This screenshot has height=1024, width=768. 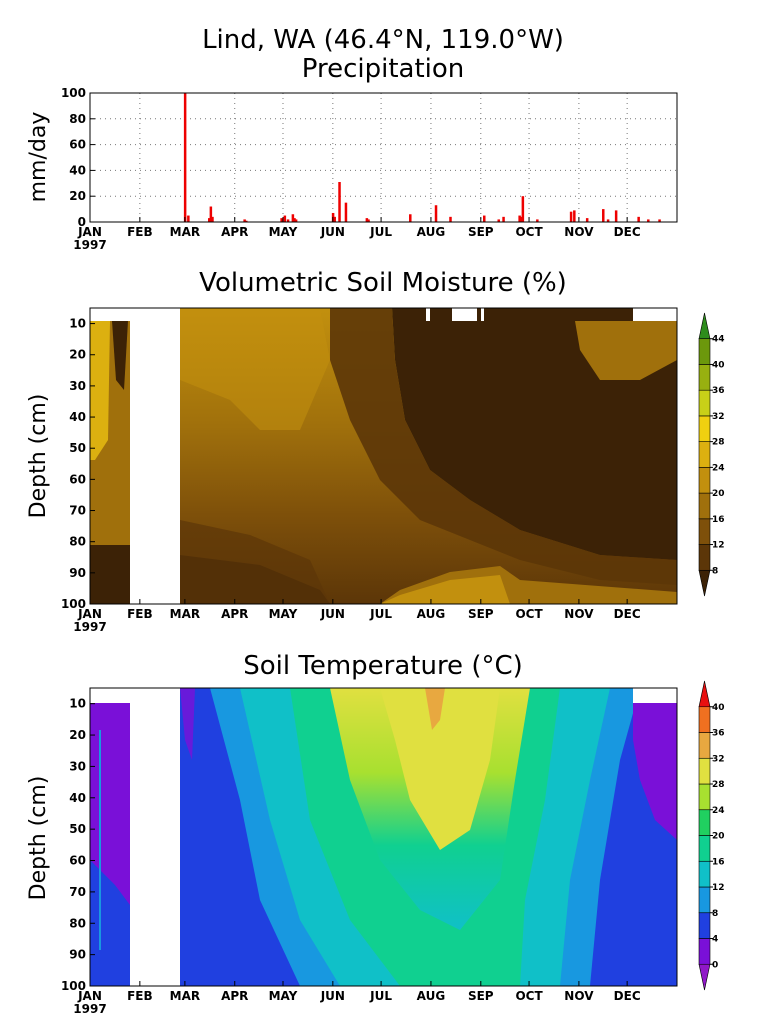 What do you see at coordinates (383, 157) in the screenshot?
I see `precip-plot-area` at bounding box center [383, 157].